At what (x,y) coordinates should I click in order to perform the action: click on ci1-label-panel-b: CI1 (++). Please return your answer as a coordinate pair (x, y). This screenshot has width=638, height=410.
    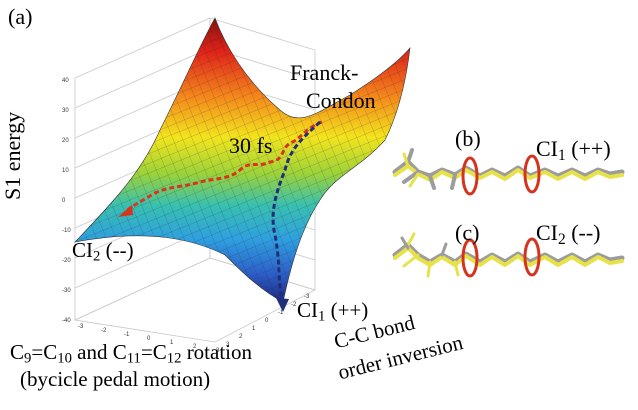
    Looking at the image, I should click on (573, 150).